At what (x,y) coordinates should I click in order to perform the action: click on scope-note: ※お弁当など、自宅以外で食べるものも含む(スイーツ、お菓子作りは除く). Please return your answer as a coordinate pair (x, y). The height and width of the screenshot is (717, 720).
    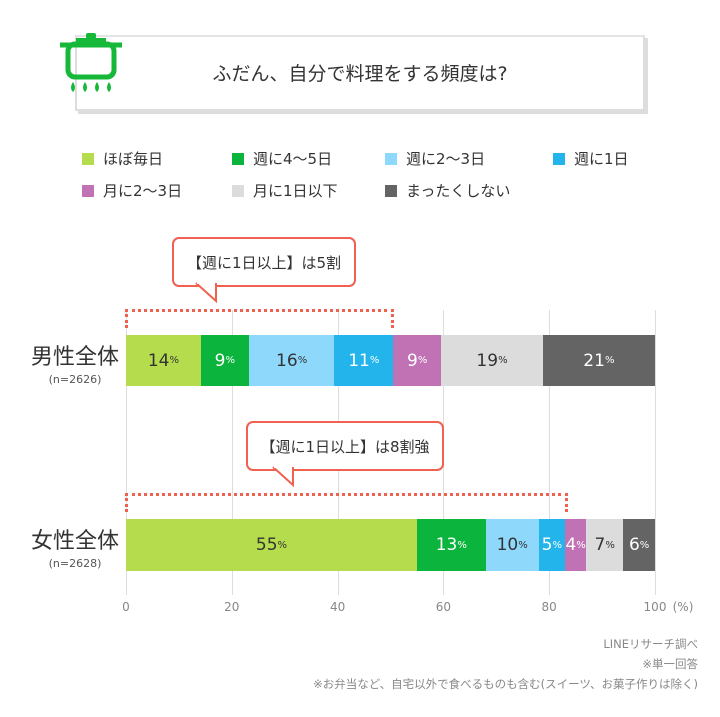
    Looking at the image, I should click on (505, 684).